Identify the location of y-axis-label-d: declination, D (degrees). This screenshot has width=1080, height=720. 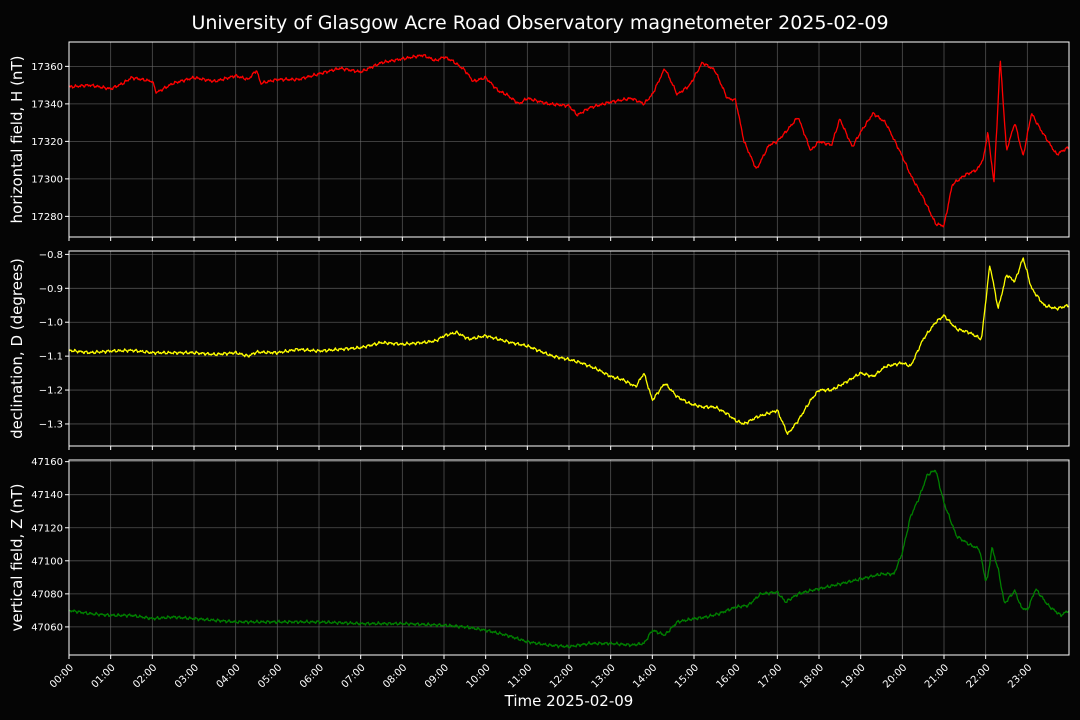
(17, 348).